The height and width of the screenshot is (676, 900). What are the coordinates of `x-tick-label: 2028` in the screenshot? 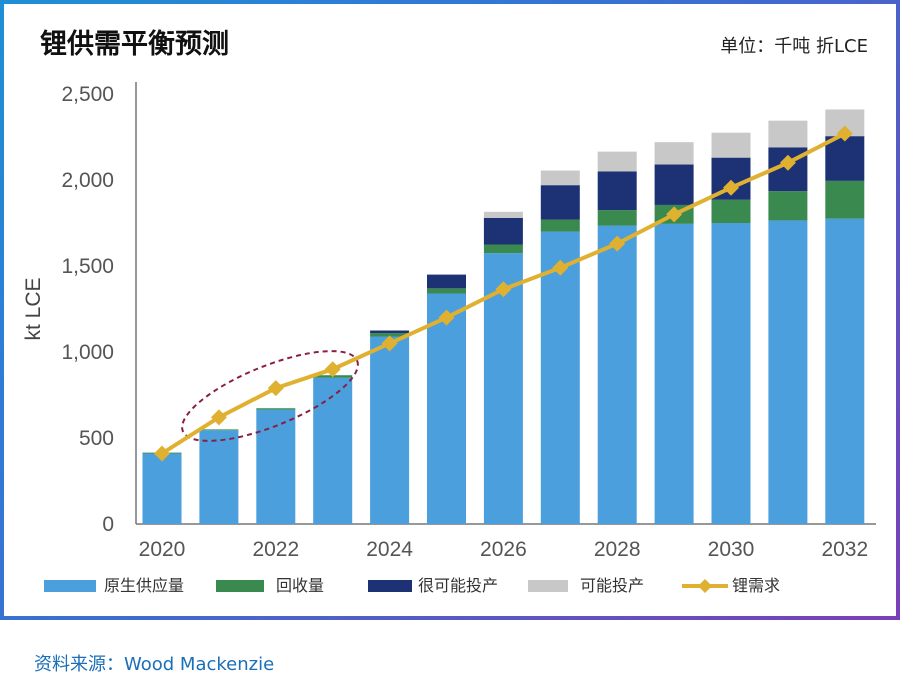 It's located at (617, 549).